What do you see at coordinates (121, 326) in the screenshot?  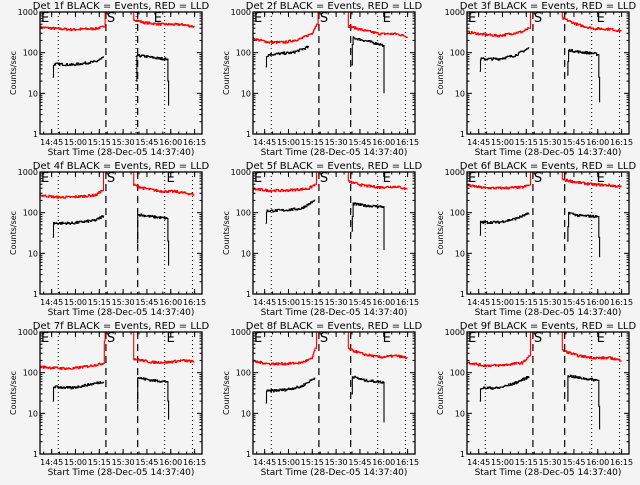 I see `panel-title: Det 7f BLACK = Events, RED = LLD` at bounding box center [121, 326].